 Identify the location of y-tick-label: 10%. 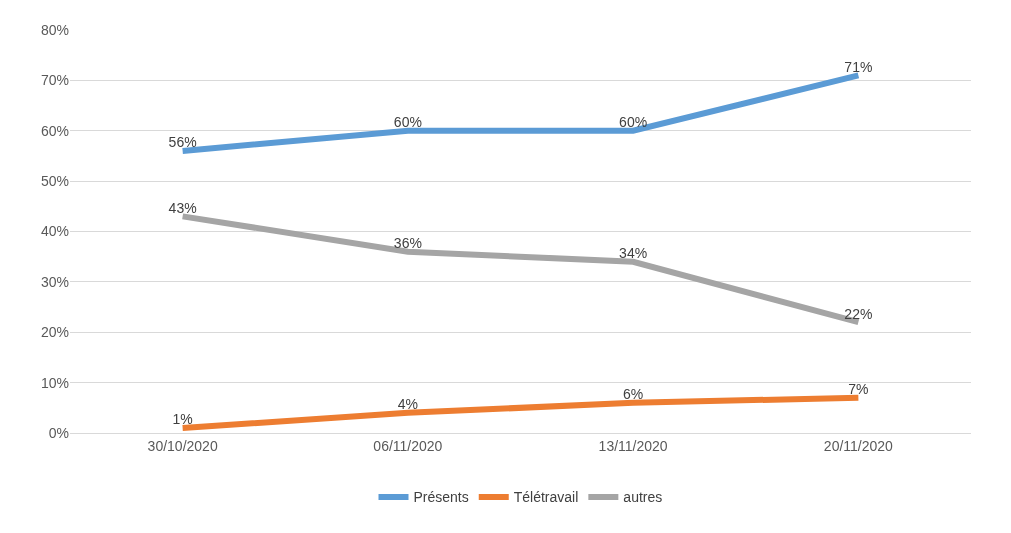
(54, 382).